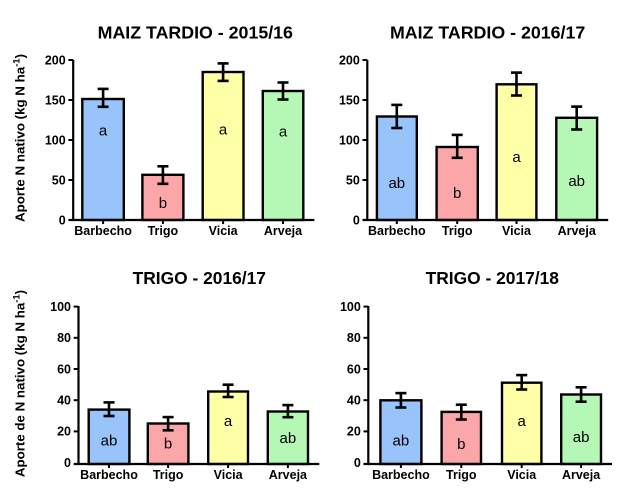  I want to click on svg-text: TRIGO - 2016/17, so click(199, 278).